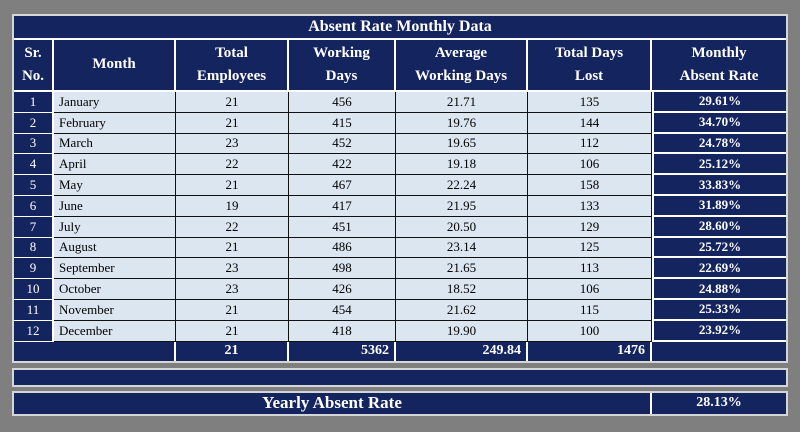  I want to click on row-sr-no: 4, so click(34, 165).